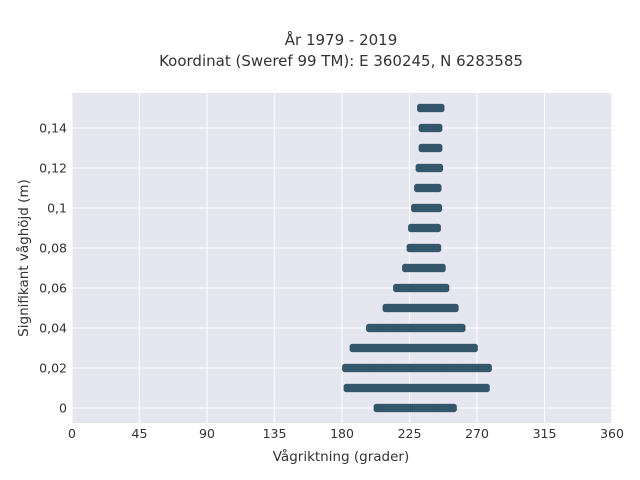 The width and height of the screenshot is (640, 480). I want to click on y-axis-label: Signifikant våghöjd (m), so click(23, 258).